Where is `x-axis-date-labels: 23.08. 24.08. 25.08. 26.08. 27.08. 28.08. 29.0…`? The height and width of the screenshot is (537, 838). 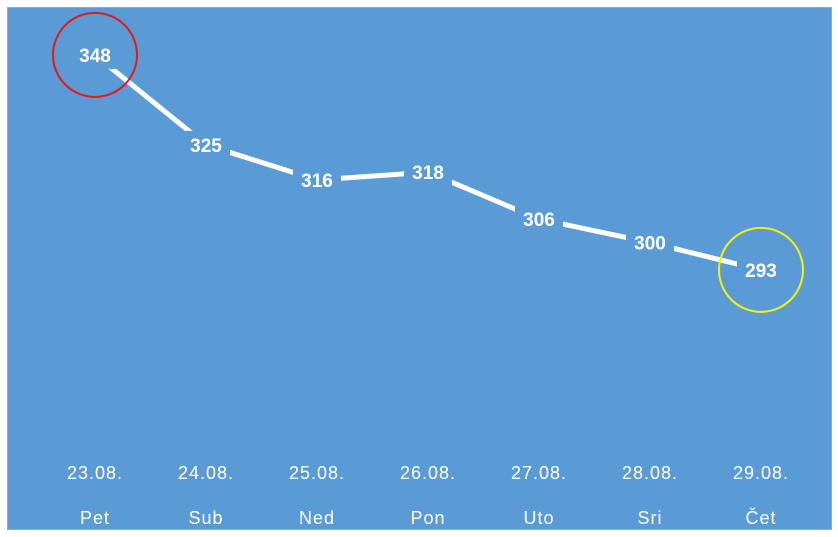
x-axis-date-labels: 23.08. 24.08. 25.08. 26.08. 27.08. 28.08. 29.0… is located at coordinates (428, 473).